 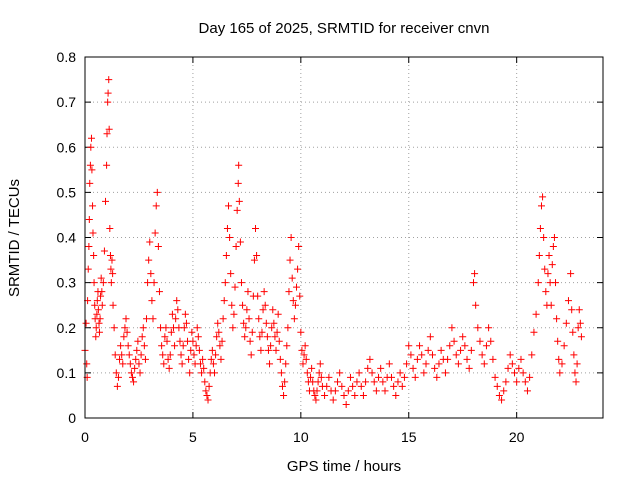 I want to click on y-tick-label: 0.6, so click(x=67, y=147).